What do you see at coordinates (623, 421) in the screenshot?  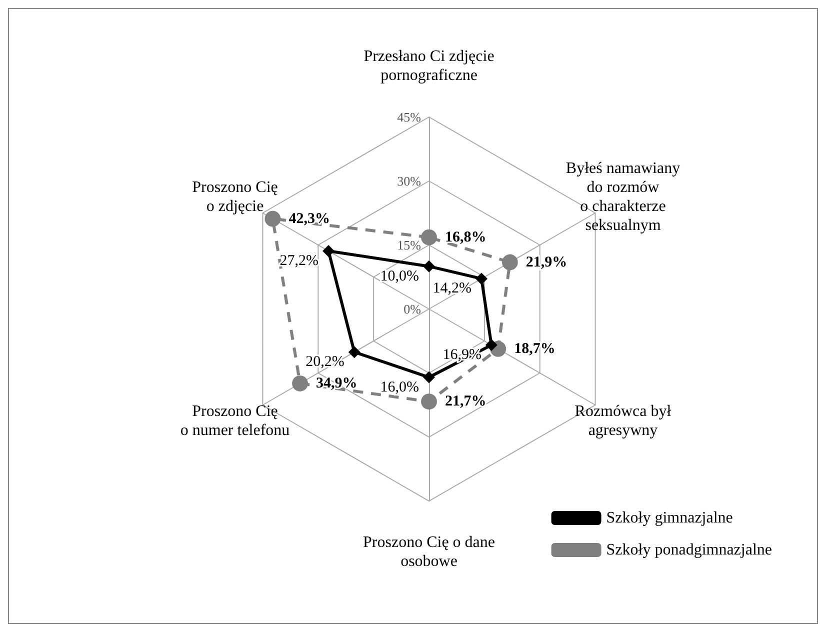 I see `spoke-label: Rozmówca był agresywny` at bounding box center [623, 421].